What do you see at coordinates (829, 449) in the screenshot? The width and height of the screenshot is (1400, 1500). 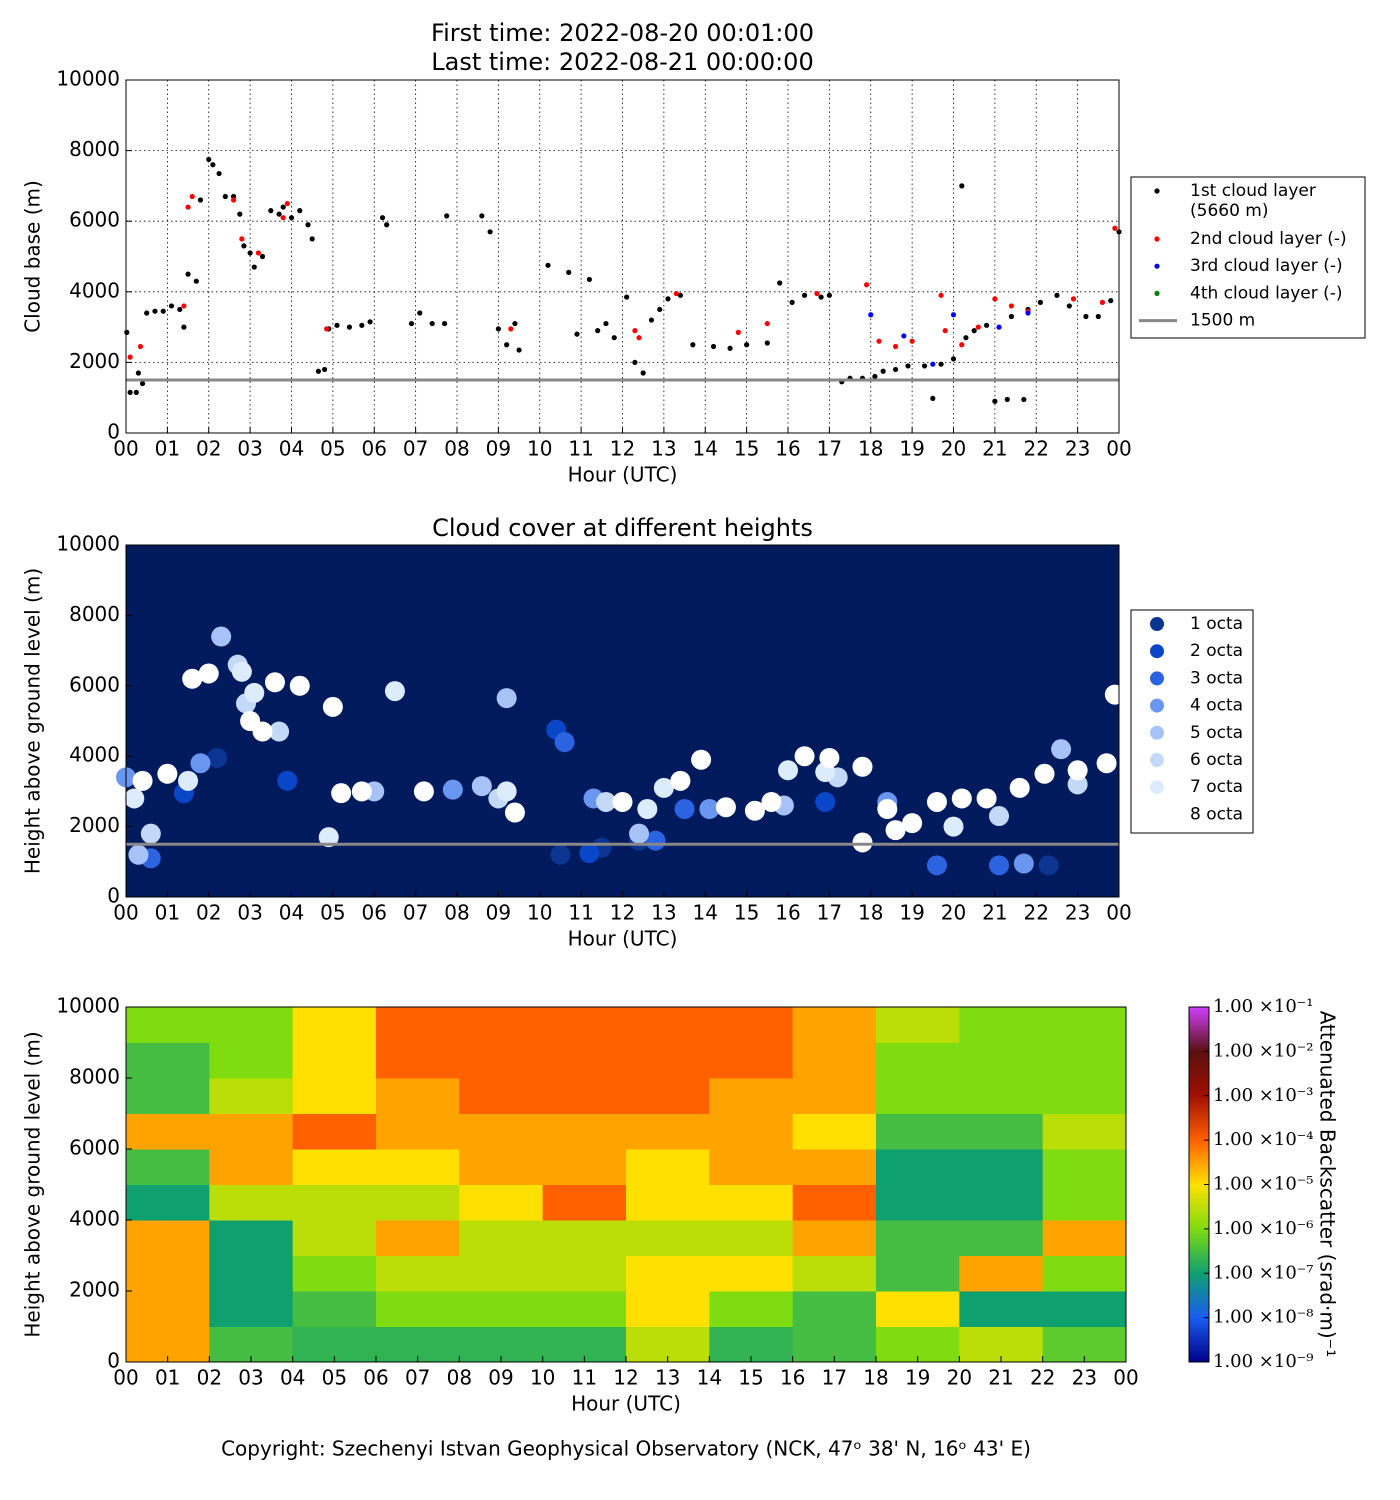 I see `x-tick-label: 17` at bounding box center [829, 449].